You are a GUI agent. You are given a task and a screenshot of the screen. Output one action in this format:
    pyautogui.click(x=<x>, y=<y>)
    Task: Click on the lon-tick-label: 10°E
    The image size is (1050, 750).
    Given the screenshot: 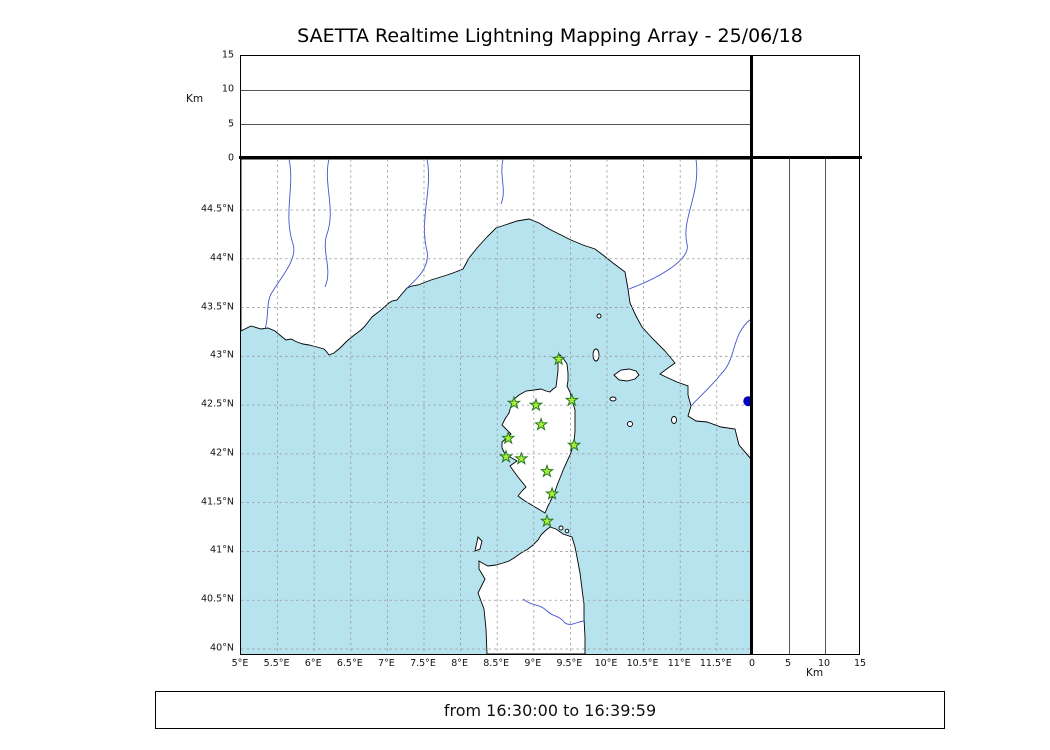 What is the action you would take?
    pyautogui.click(x=606, y=663)
    